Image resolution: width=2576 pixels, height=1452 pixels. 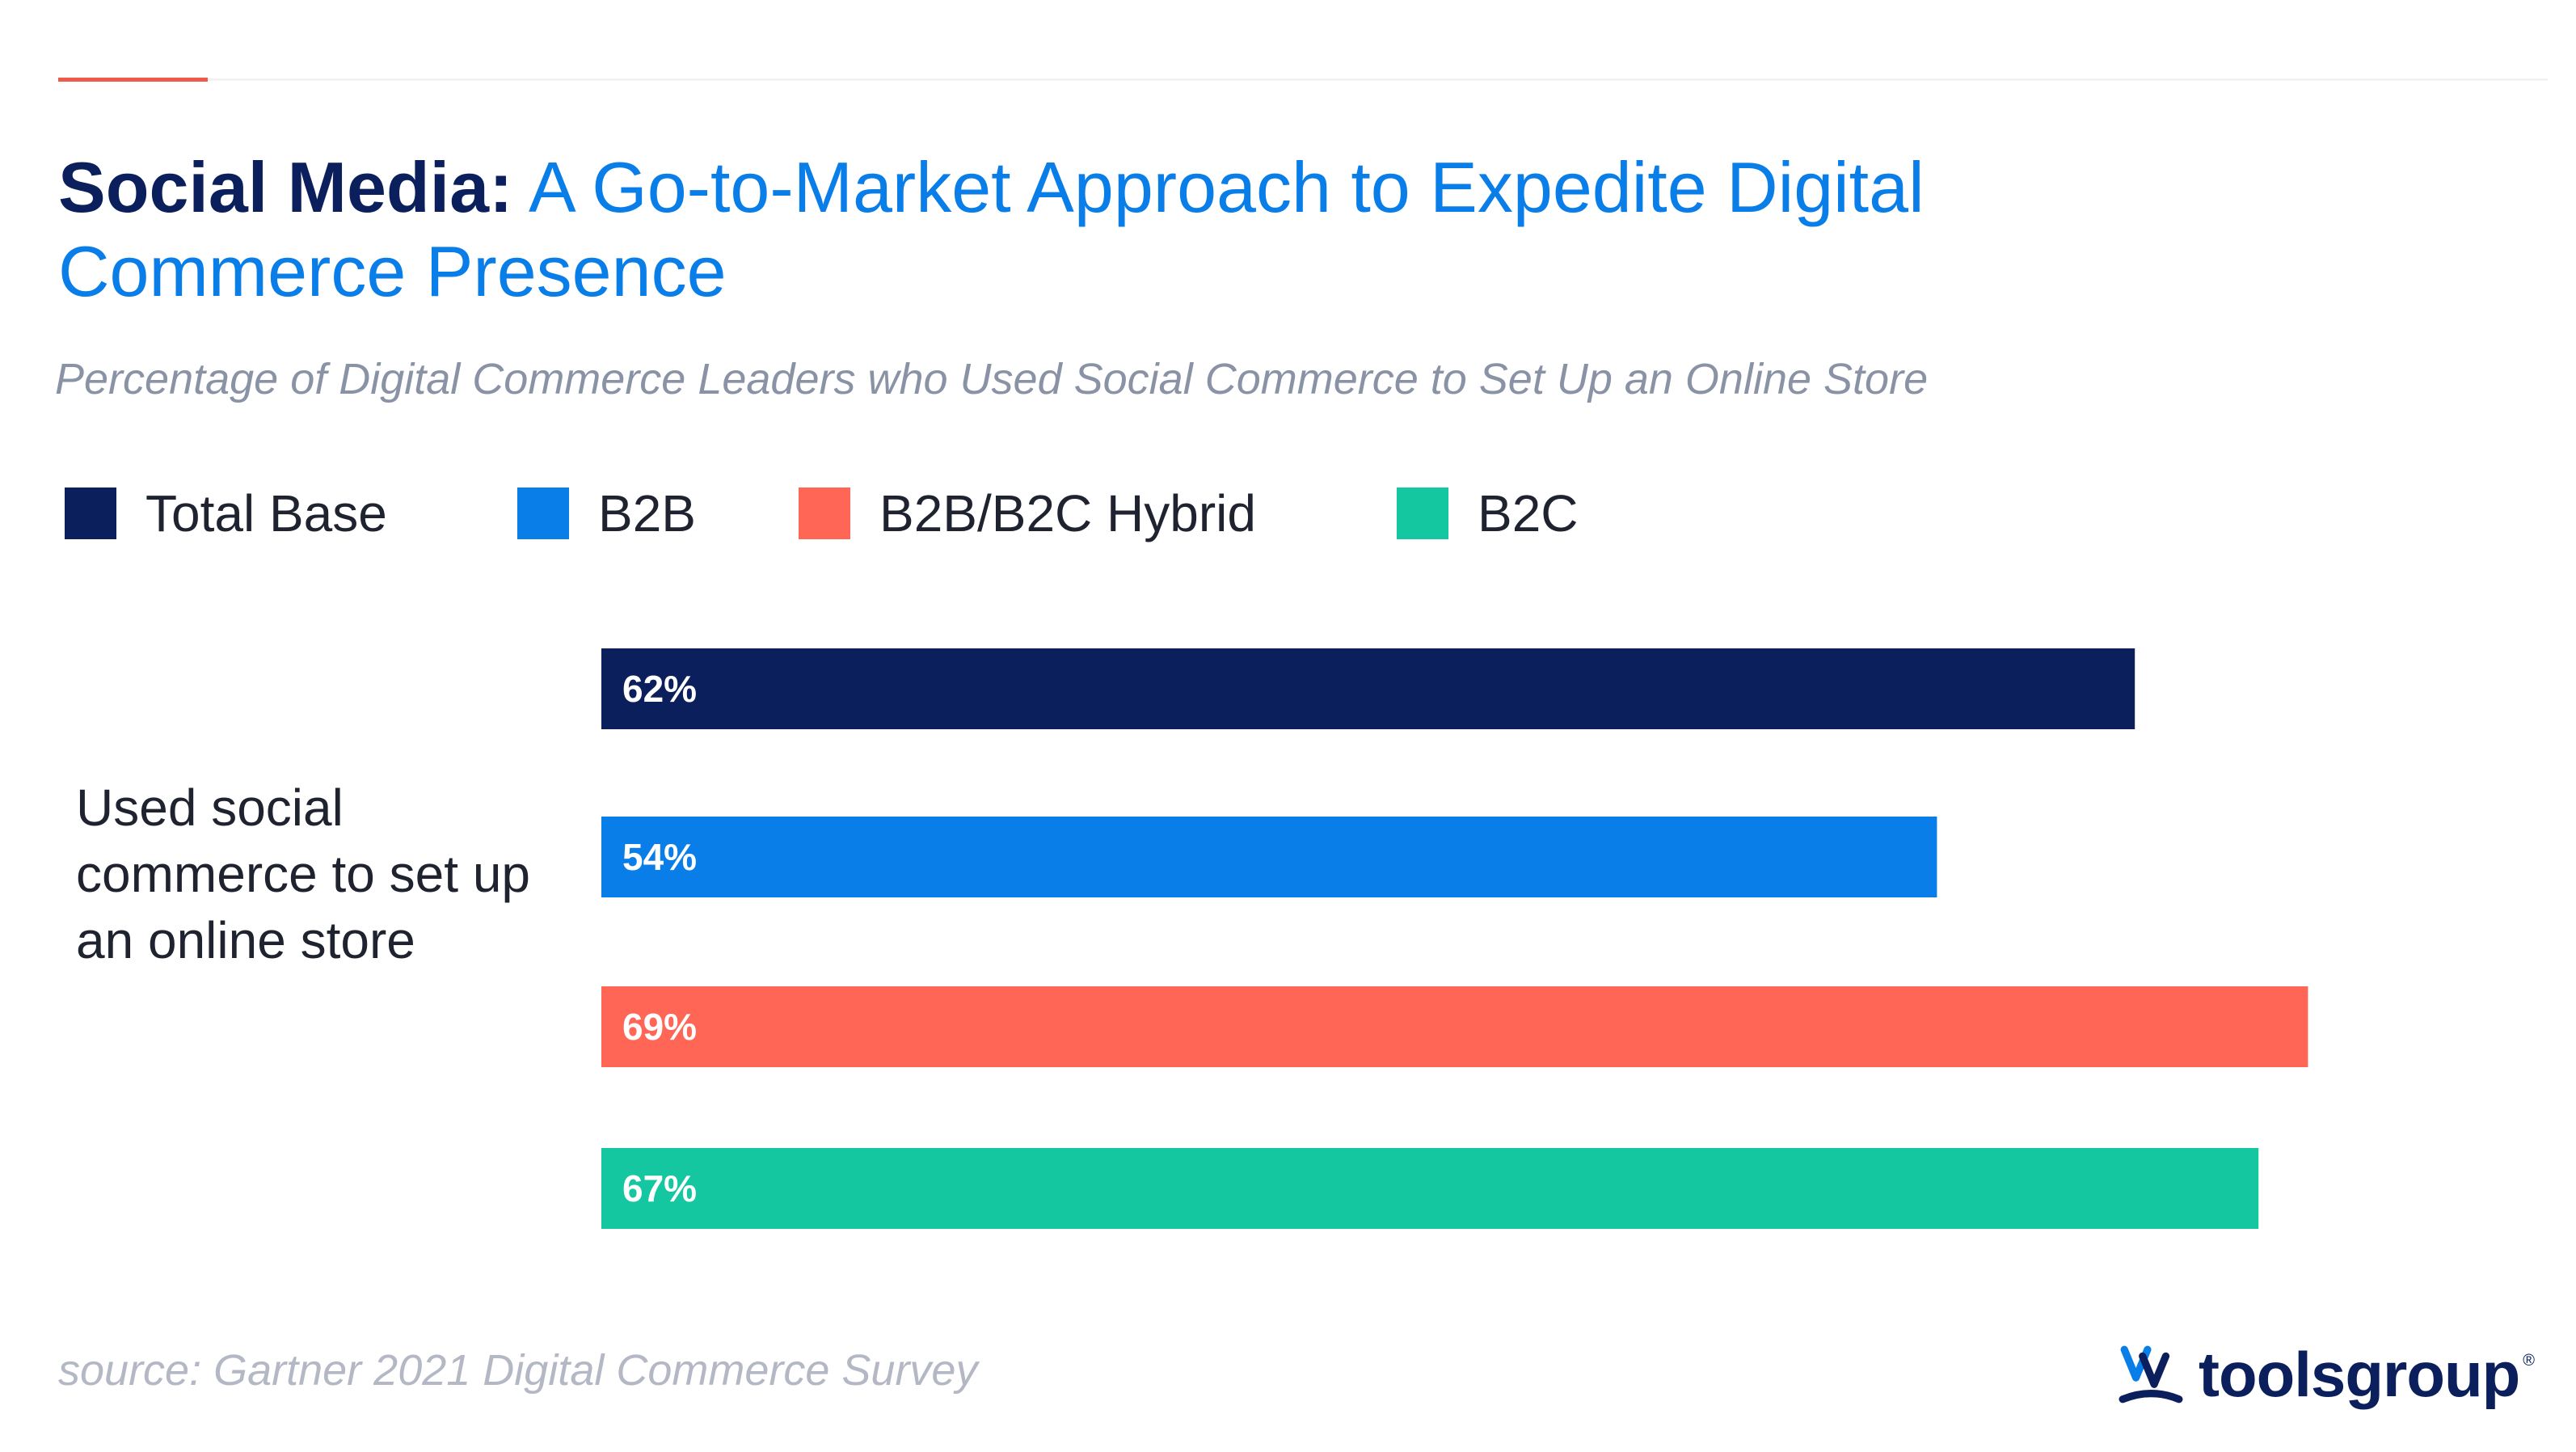 I want to click on legend-label-hybrid: B2B/B2C Hybrid, so click(x=1067, y=513).